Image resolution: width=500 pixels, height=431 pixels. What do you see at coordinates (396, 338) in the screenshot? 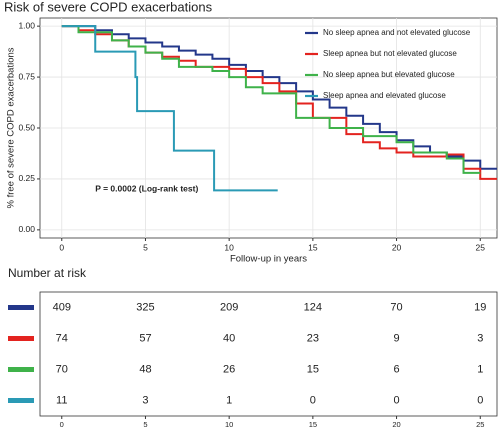
I see `risk-count: 9` at bounding box center [396, 338].